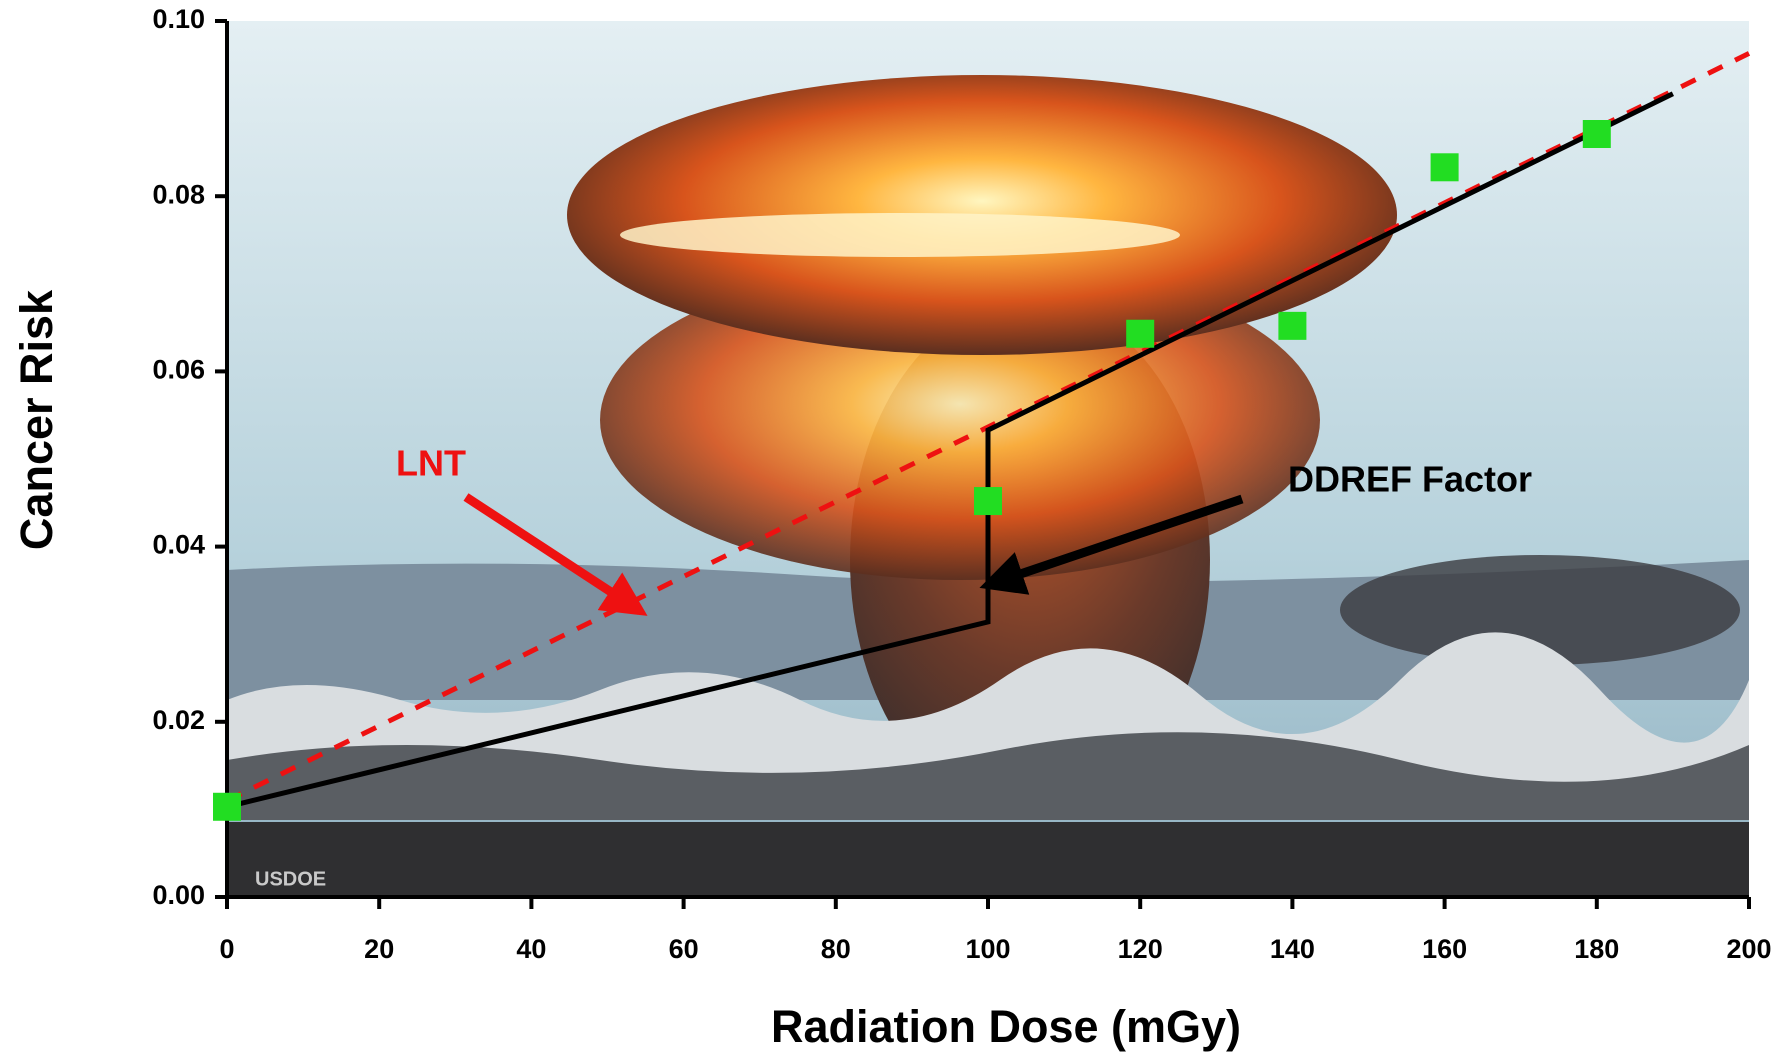 The width and height of the screenshot is (1787, 1057). I want to click on x-tick-label: 120, so click(1140, 949).